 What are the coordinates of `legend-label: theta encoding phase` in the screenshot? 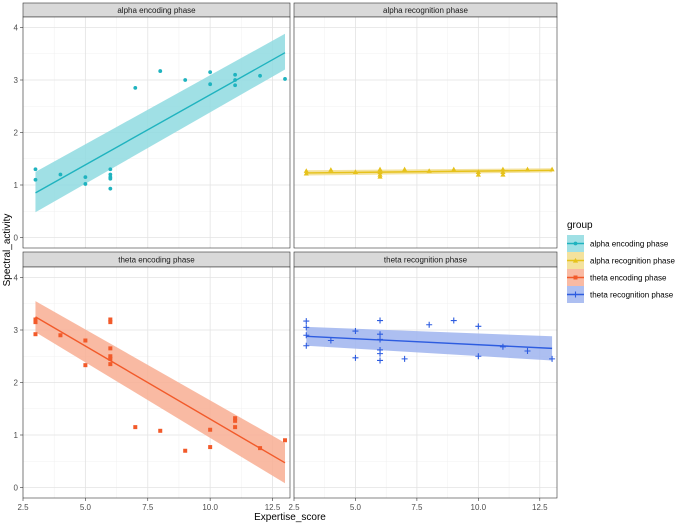 It's located at (628, 278).